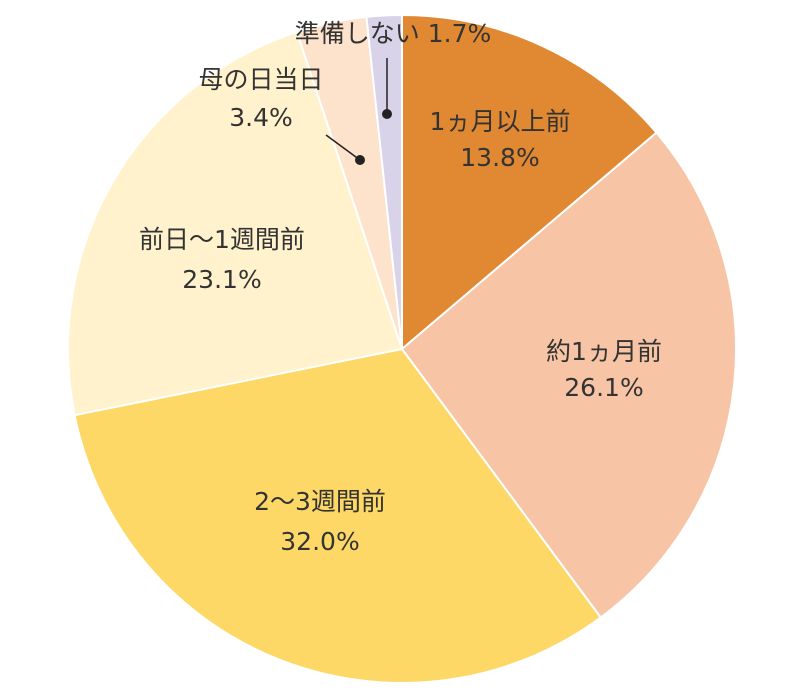  Describe the element at coordinates (604, 351) in the screenshot. I see `slice-label: 約1ヵ月前` at that location.